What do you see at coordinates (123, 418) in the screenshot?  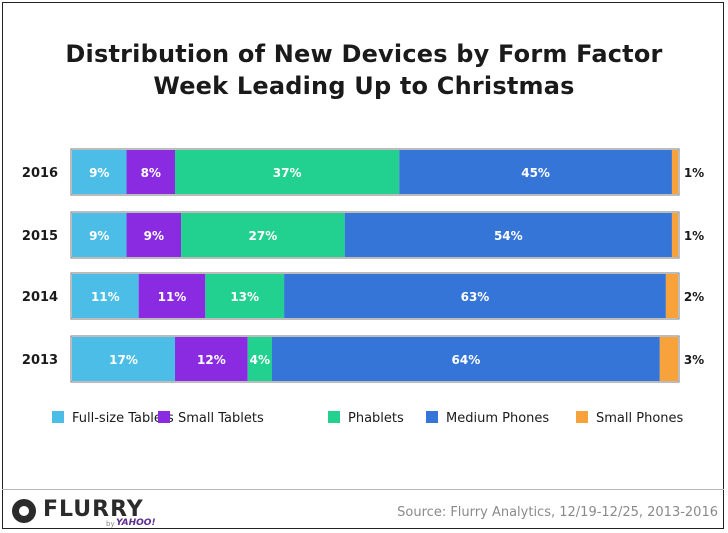 I see `legend-label-full-size-tablets: Full-size Tablets` at bounding box center [123, 418].